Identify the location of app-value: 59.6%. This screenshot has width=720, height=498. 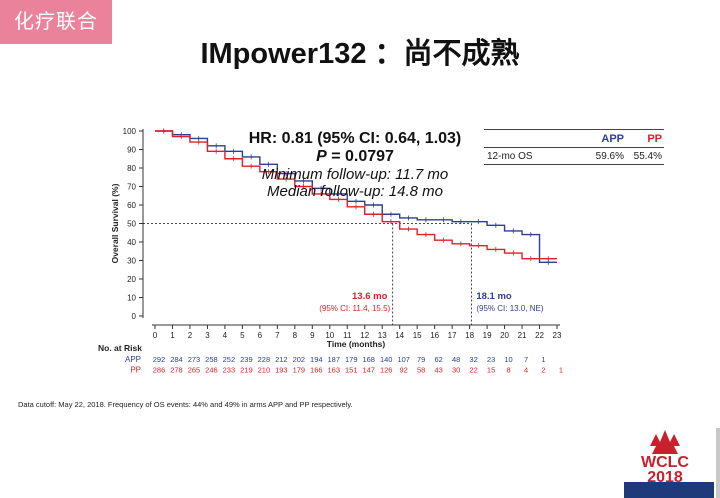
(609, 156).